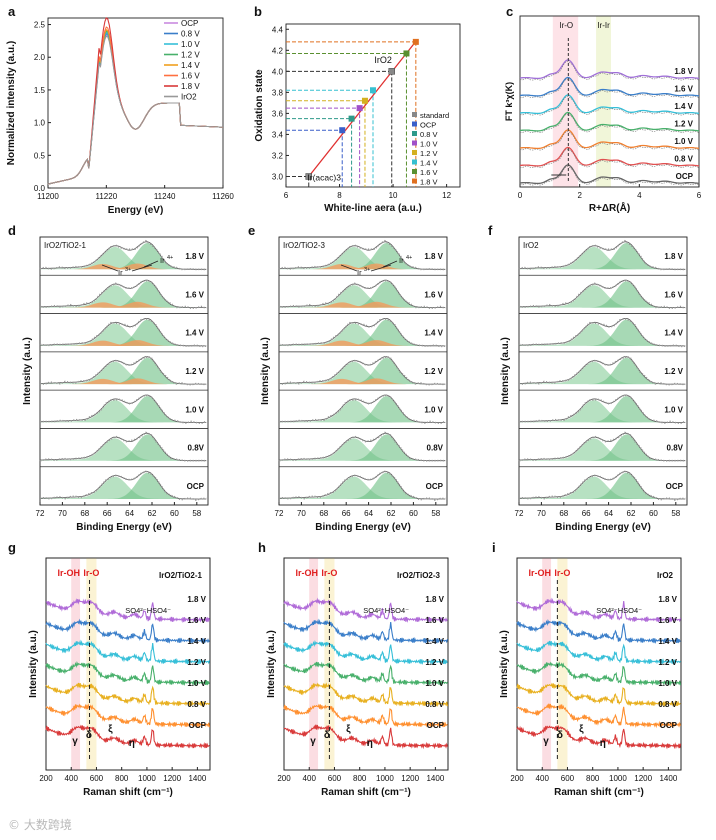  What do you see at coordinates (373, 90) in the screenshot?
I see `data-point-1.4 V` at bounding box center [373, 90].